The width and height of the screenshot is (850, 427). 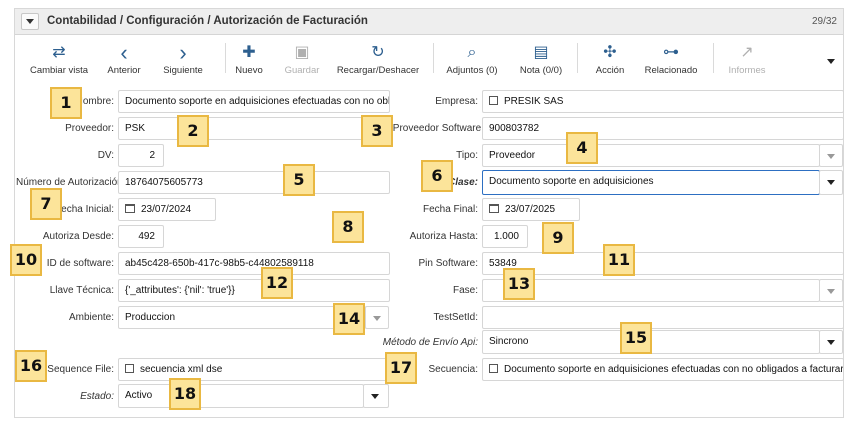 What do you see at coordinates (31, 366) in the screenshot?
I see `annotation-badge: 16` at bounding box center [31, 366].